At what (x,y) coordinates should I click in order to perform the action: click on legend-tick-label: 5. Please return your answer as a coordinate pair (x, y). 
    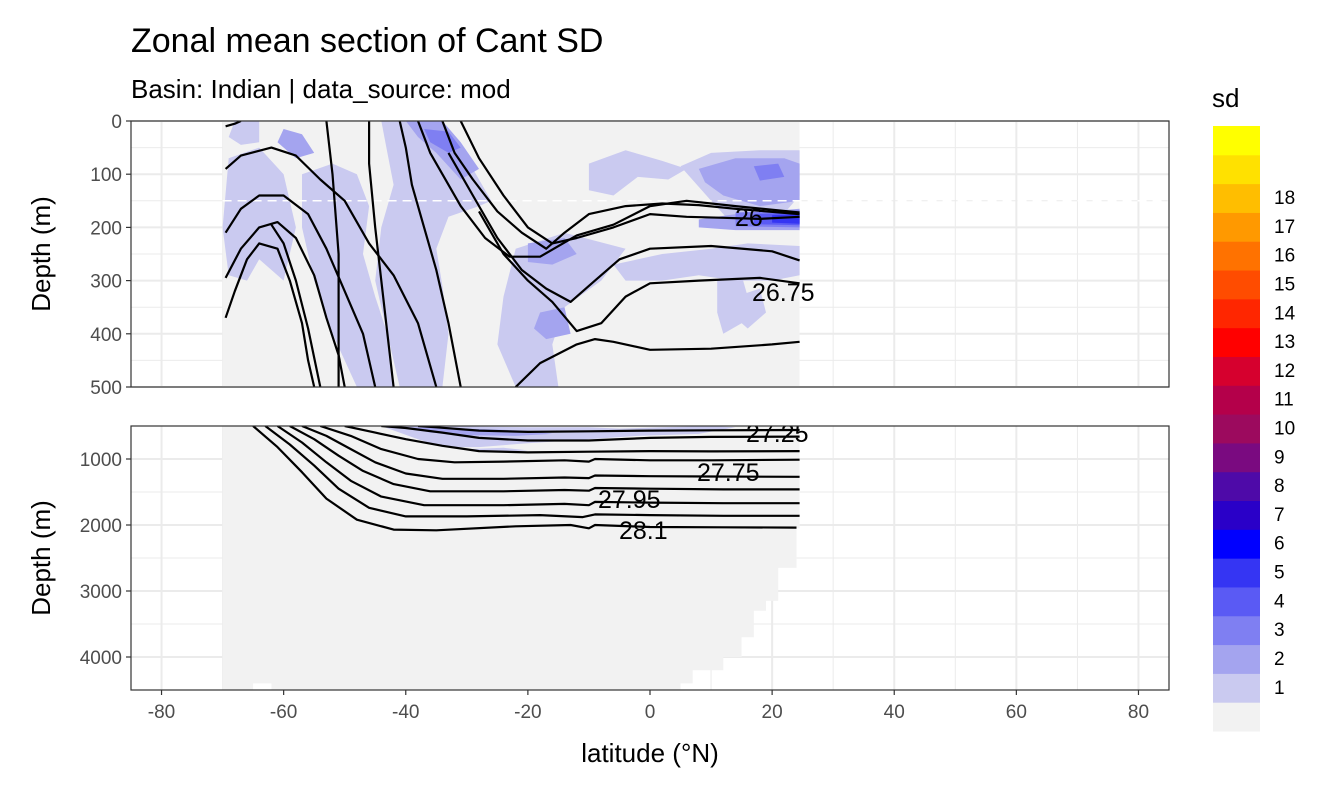
    Looking at the image, I should click on (1279, 573).